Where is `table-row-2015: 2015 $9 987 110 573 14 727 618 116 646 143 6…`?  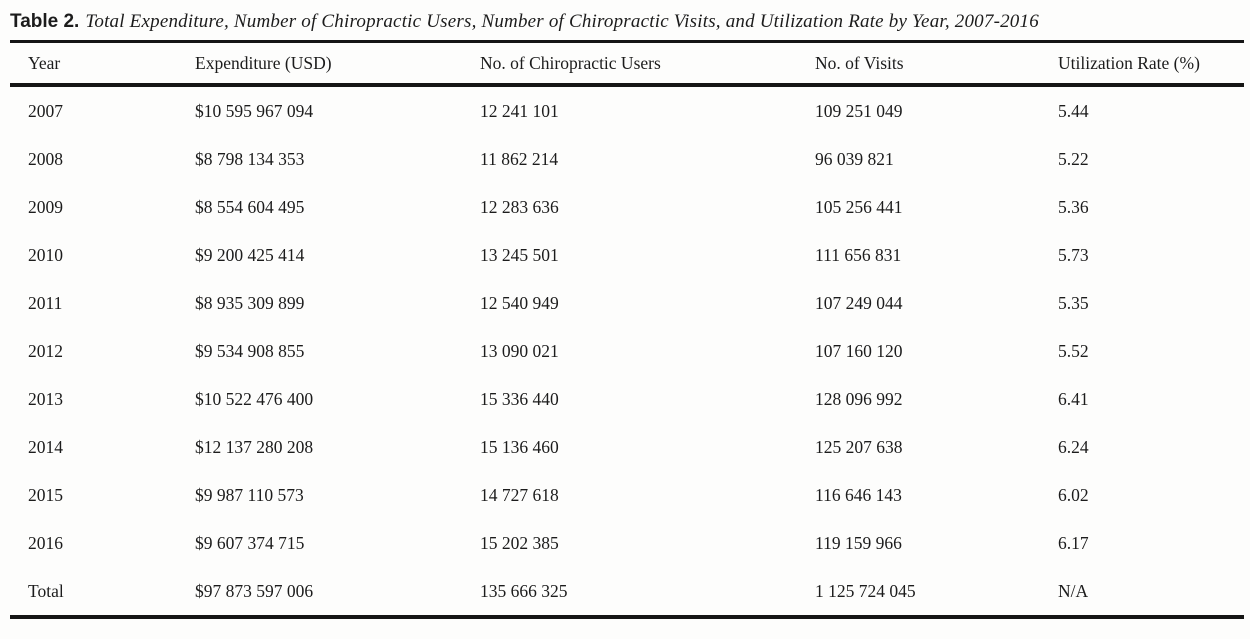 table-row-2015: 2015 $9 987 110 573 14 727 618 116 646 143 6… is located at coordinates (627, 495).